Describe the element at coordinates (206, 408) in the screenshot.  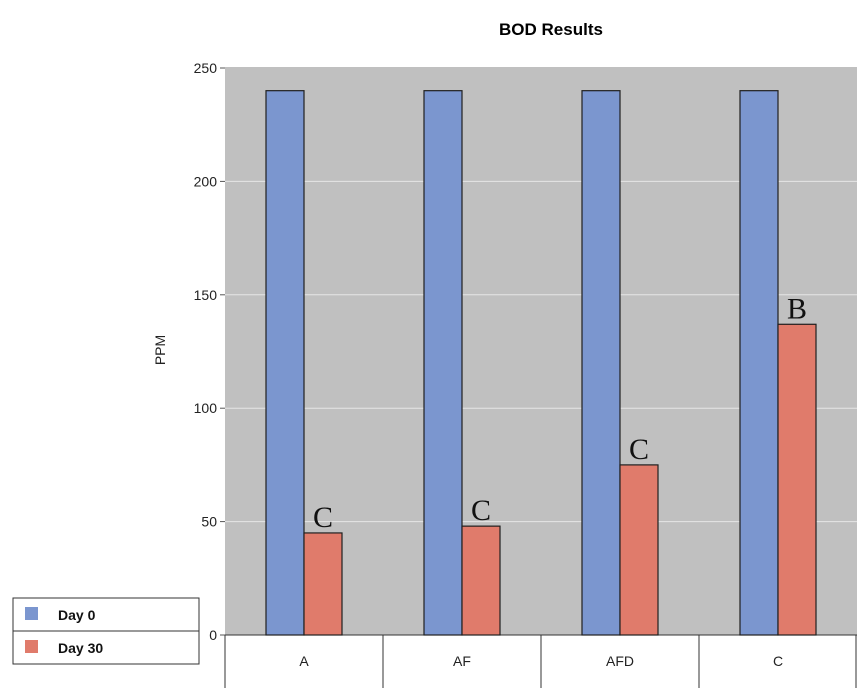
I see `y-tick-label: 100` at that location.